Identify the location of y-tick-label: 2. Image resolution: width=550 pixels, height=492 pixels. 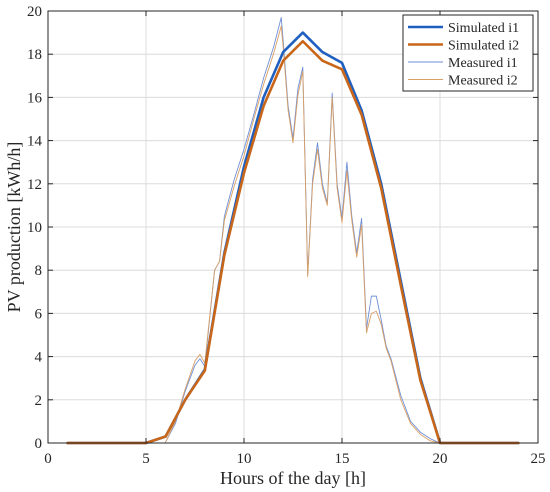
(39, 401).